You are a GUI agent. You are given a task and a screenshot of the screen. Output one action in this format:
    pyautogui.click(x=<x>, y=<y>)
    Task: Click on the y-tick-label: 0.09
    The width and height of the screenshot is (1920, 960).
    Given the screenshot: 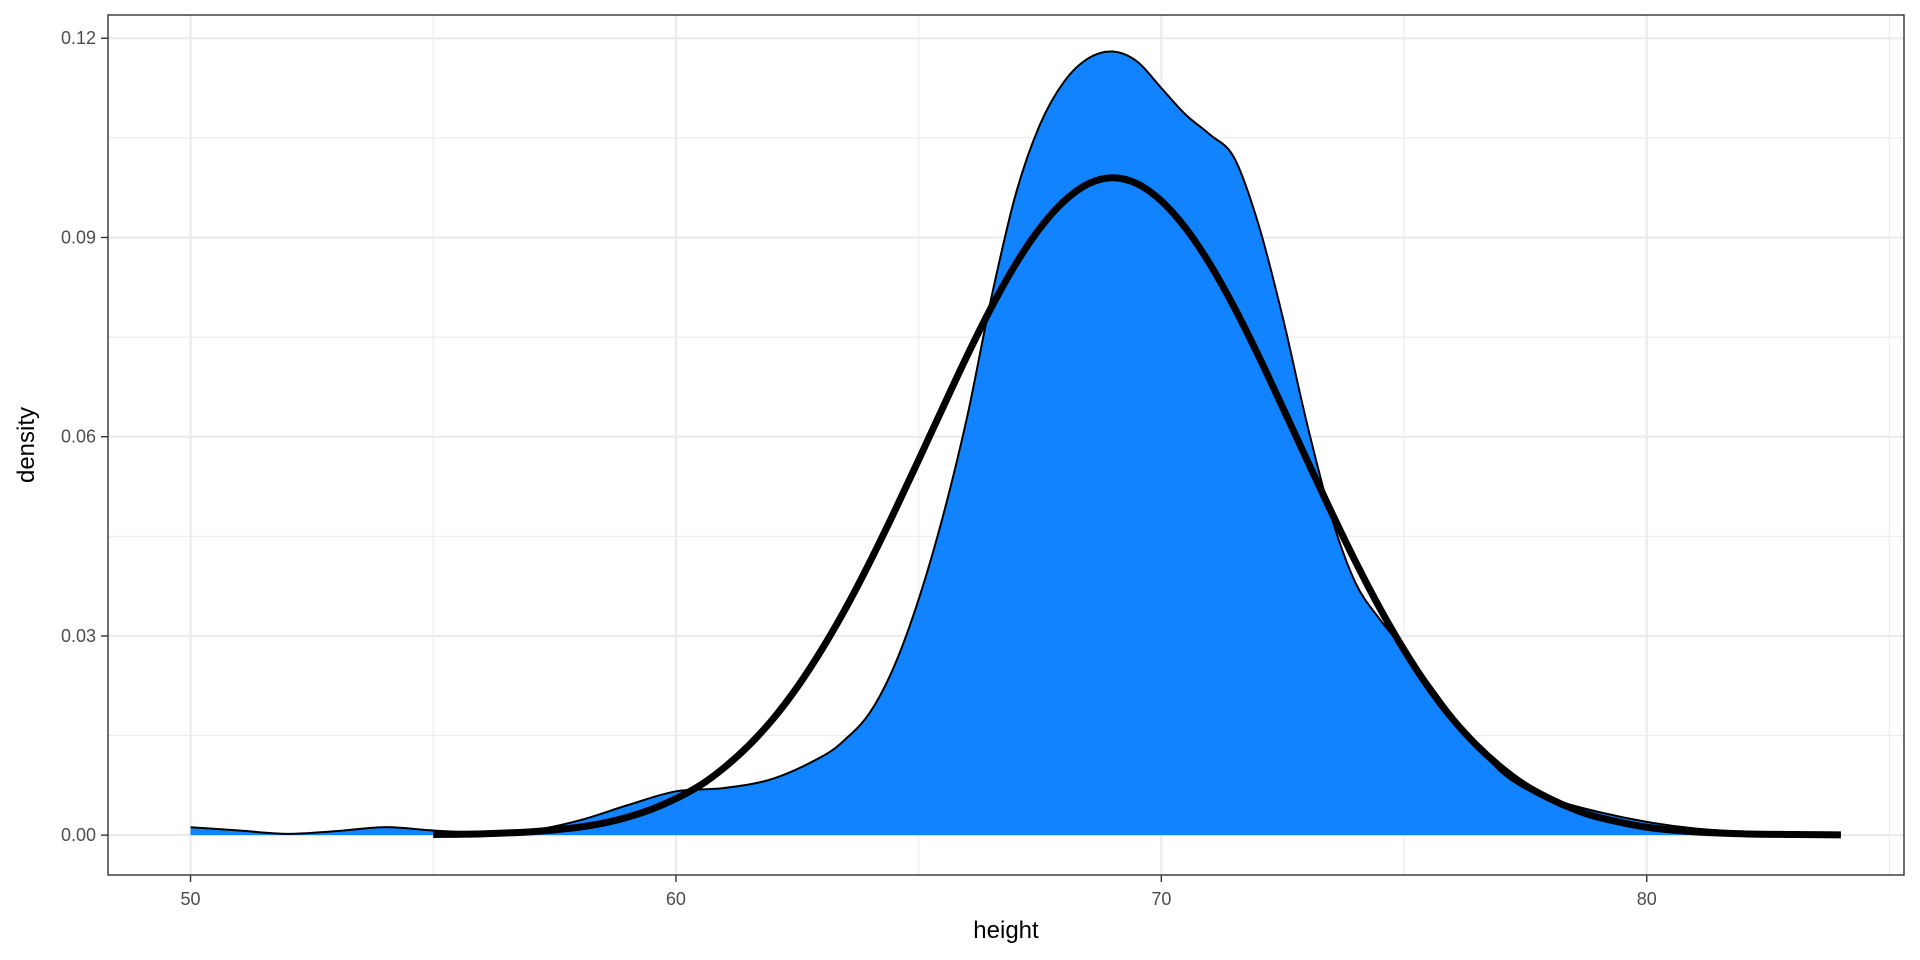 What is the action you would take?
    pyautogui.click(x=78, y=237)
    